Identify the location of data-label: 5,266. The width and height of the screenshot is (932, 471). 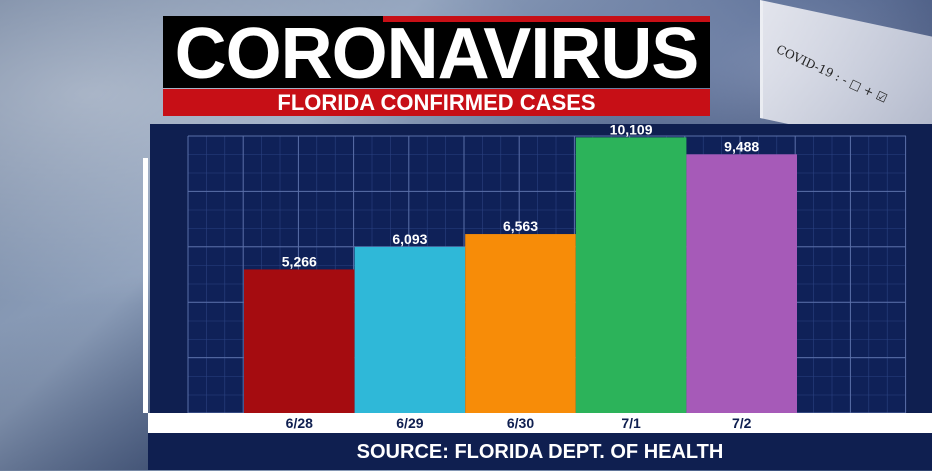
(299, 261).